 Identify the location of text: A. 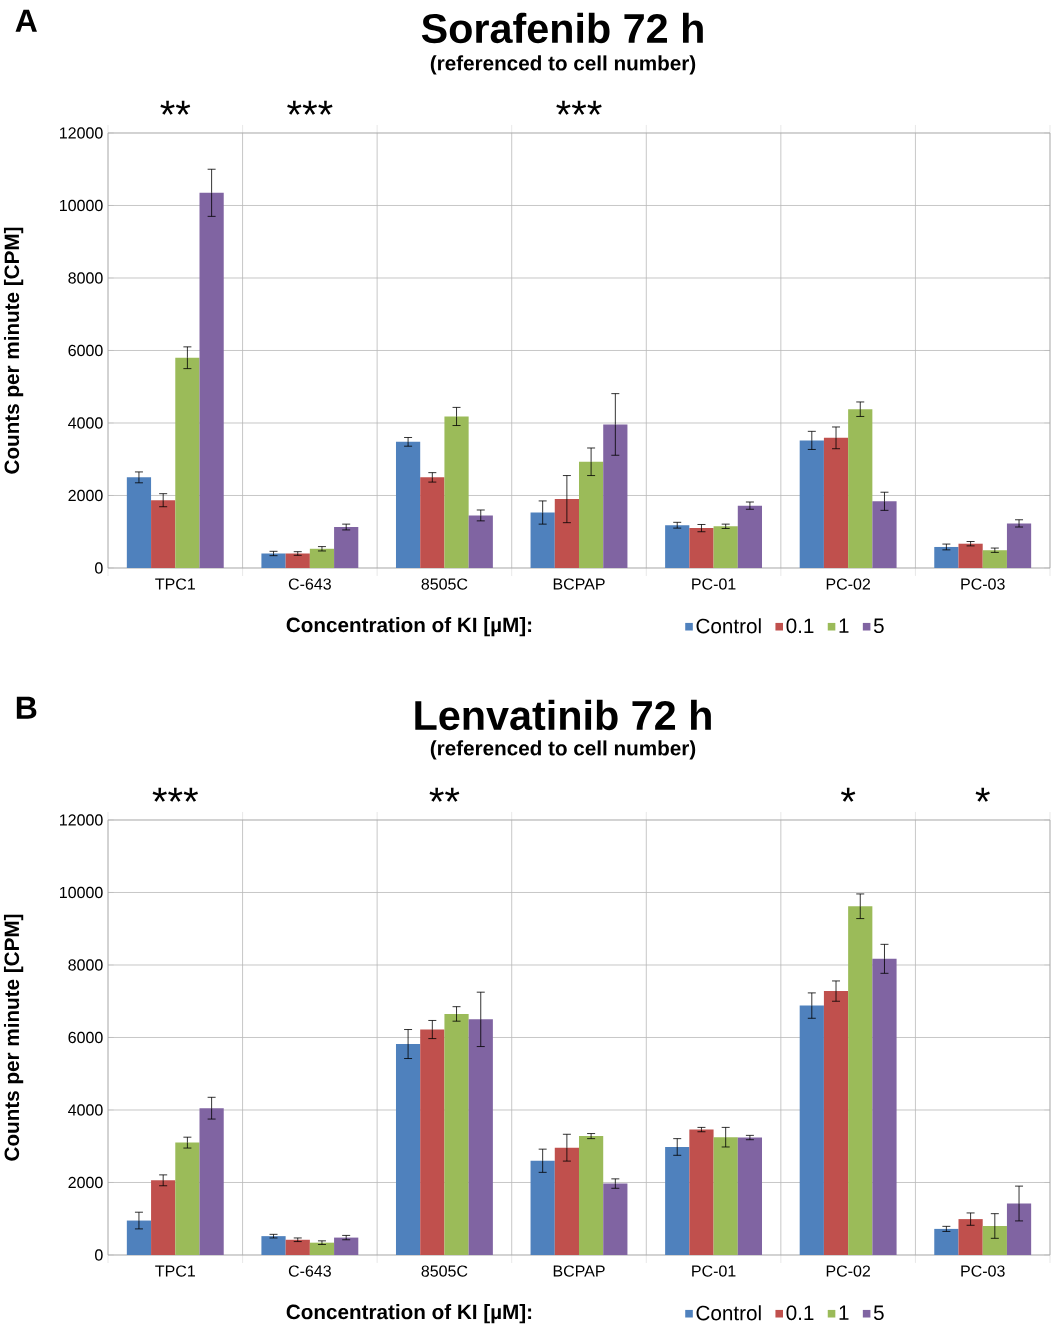
(26, 20).